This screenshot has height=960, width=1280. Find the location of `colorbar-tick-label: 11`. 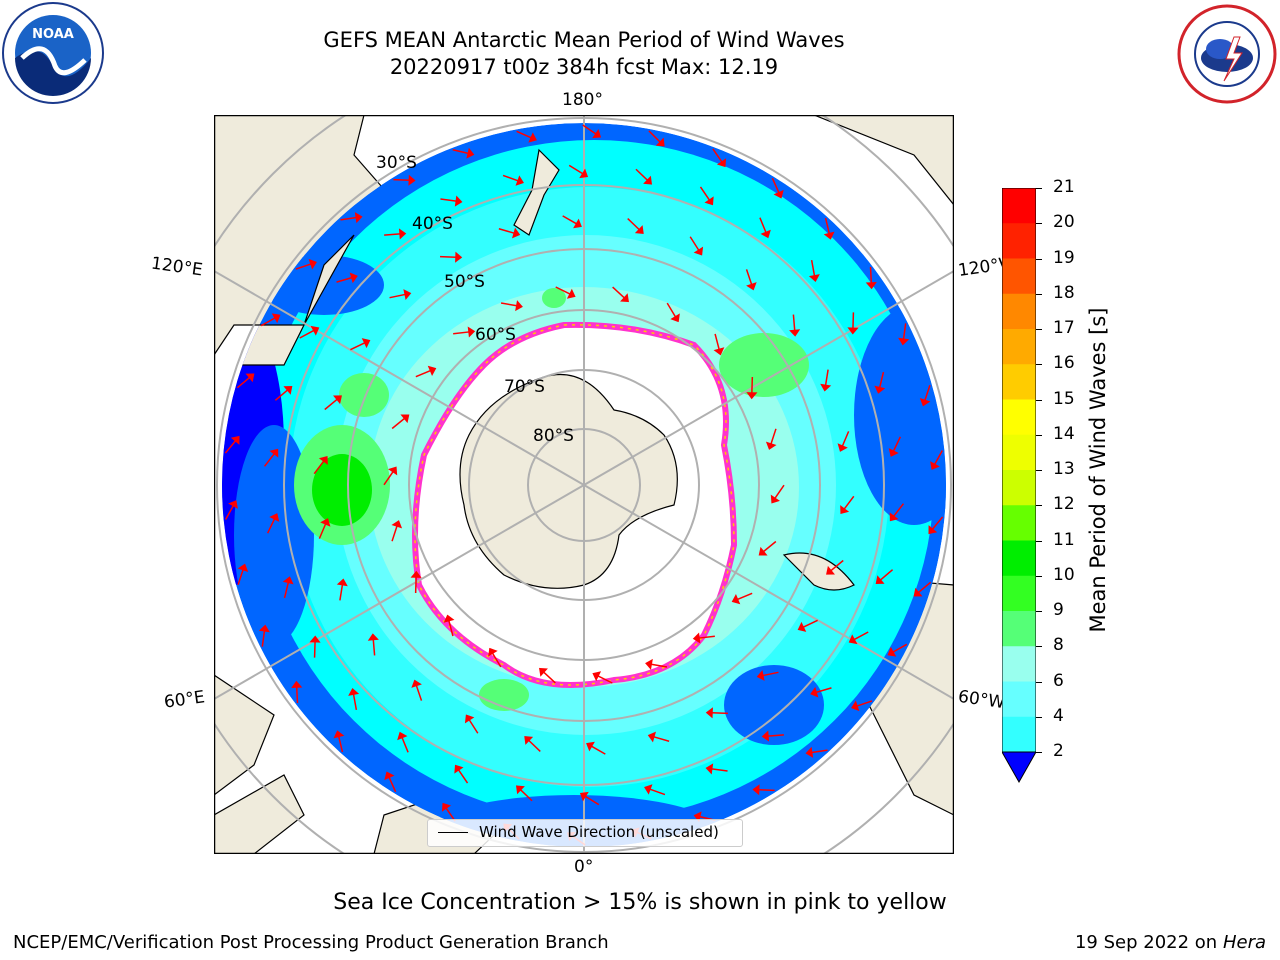

colorbar-tick-label: 11 is located at coordinates (1064, 539).